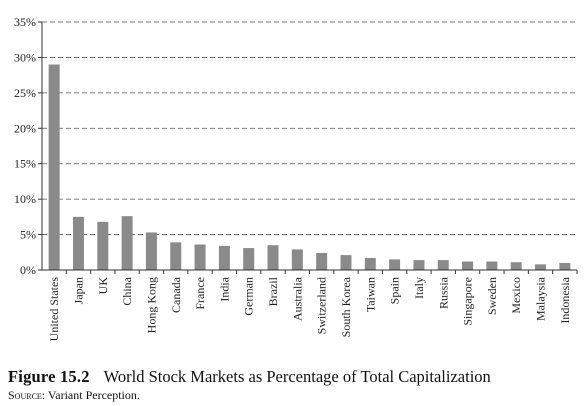  What do you see at coordinates (541, 298) in the screenshot?
I see `x-tick-label: Malaysia` at bounding box center [541, 298].